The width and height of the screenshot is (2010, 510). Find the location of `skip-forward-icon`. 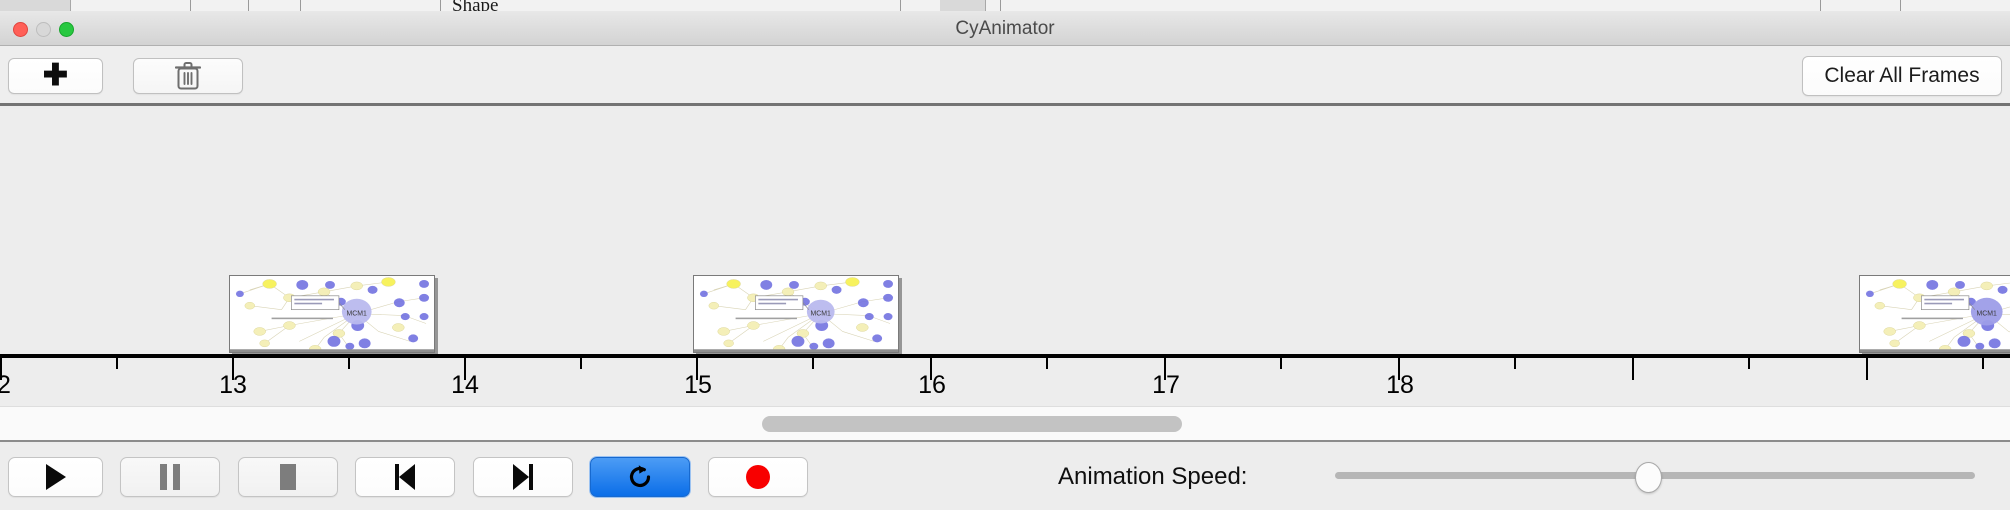

skip-forward-icon is located at coordinates (523, 477).